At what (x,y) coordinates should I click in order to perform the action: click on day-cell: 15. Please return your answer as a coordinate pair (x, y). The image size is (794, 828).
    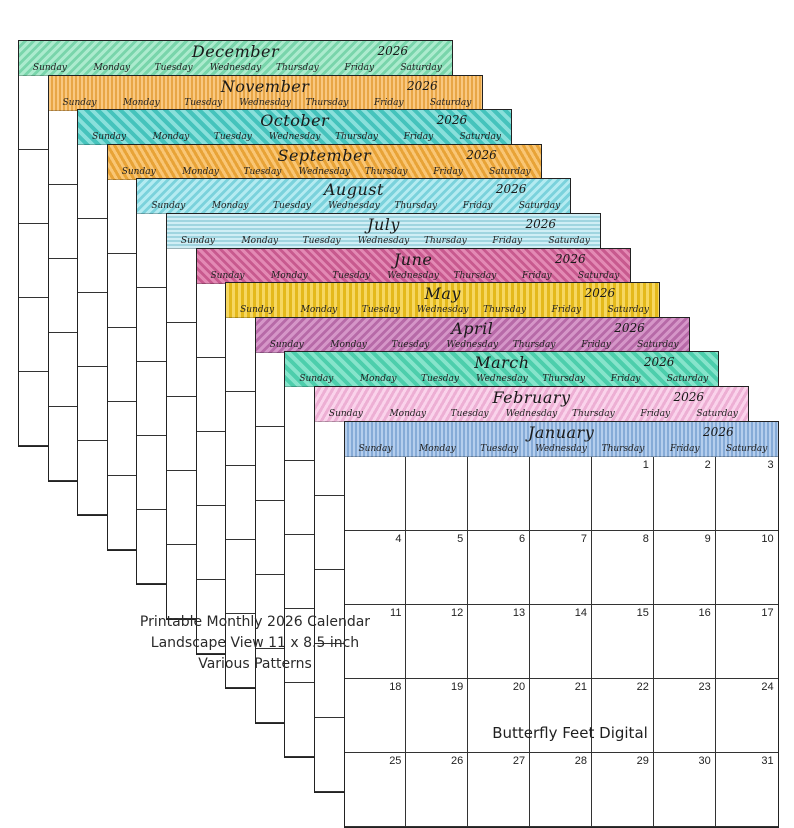
    Looking at the image, I should click on (623, 641).